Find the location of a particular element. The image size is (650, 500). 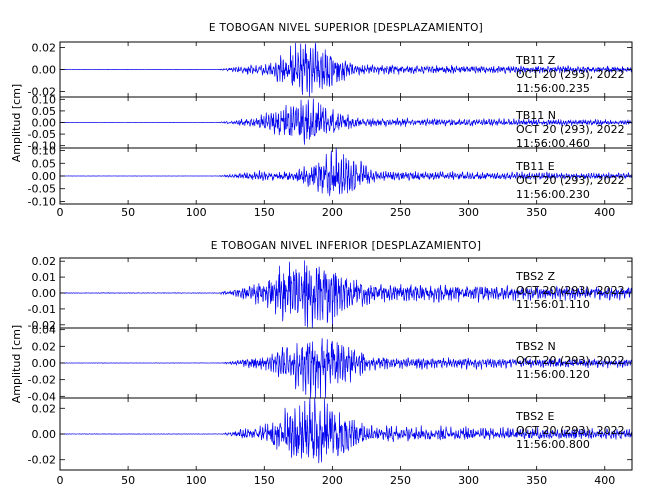

trace-annotation: 11:56:00.120 is located at coordinates (553, 374).